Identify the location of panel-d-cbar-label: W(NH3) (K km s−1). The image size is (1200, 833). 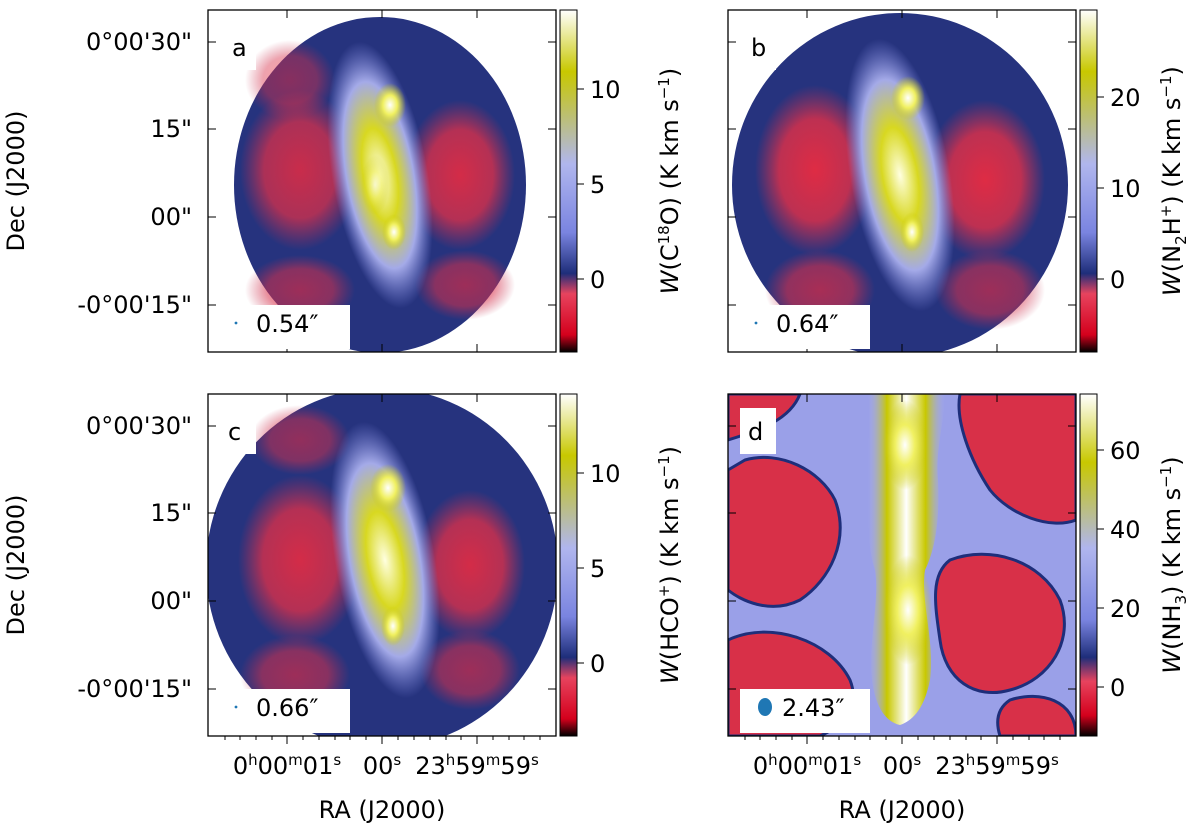
(1173, 564).